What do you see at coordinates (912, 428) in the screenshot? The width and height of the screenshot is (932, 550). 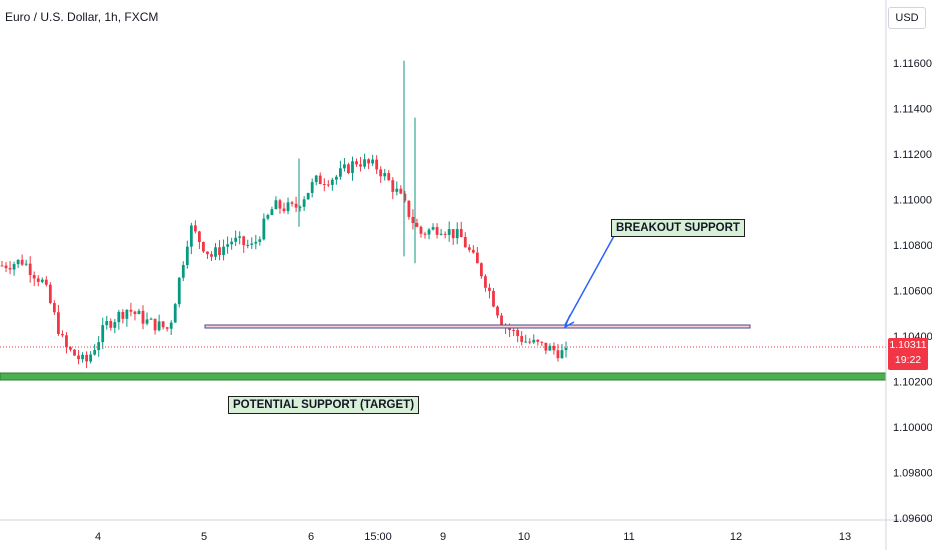 I see `price-tick-label: 1.10000` at bounding box center [912, 428].